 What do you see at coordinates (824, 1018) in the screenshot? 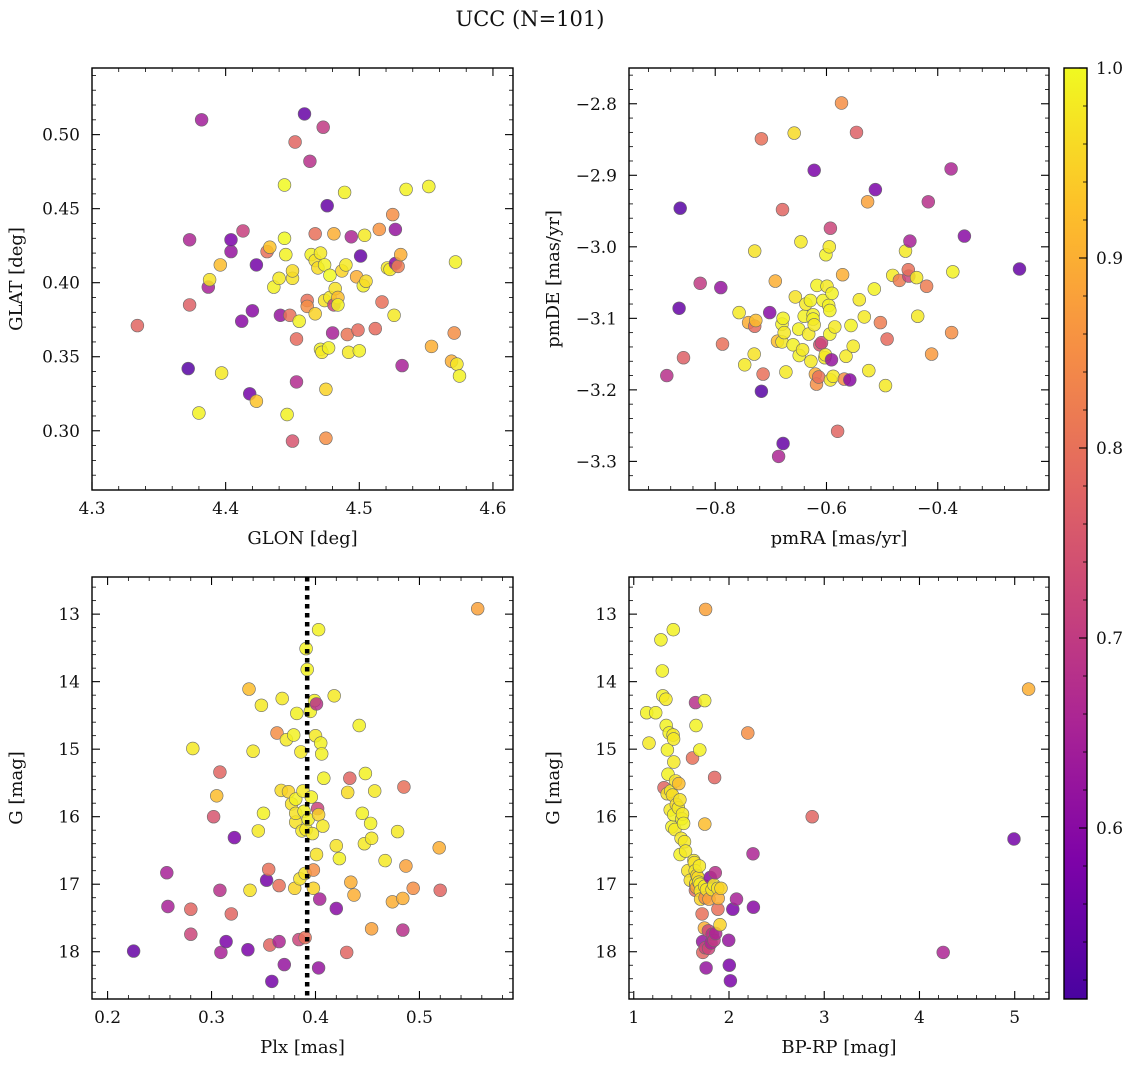
I see `x-tick-label: 3` at bounding box center [824, 1018].